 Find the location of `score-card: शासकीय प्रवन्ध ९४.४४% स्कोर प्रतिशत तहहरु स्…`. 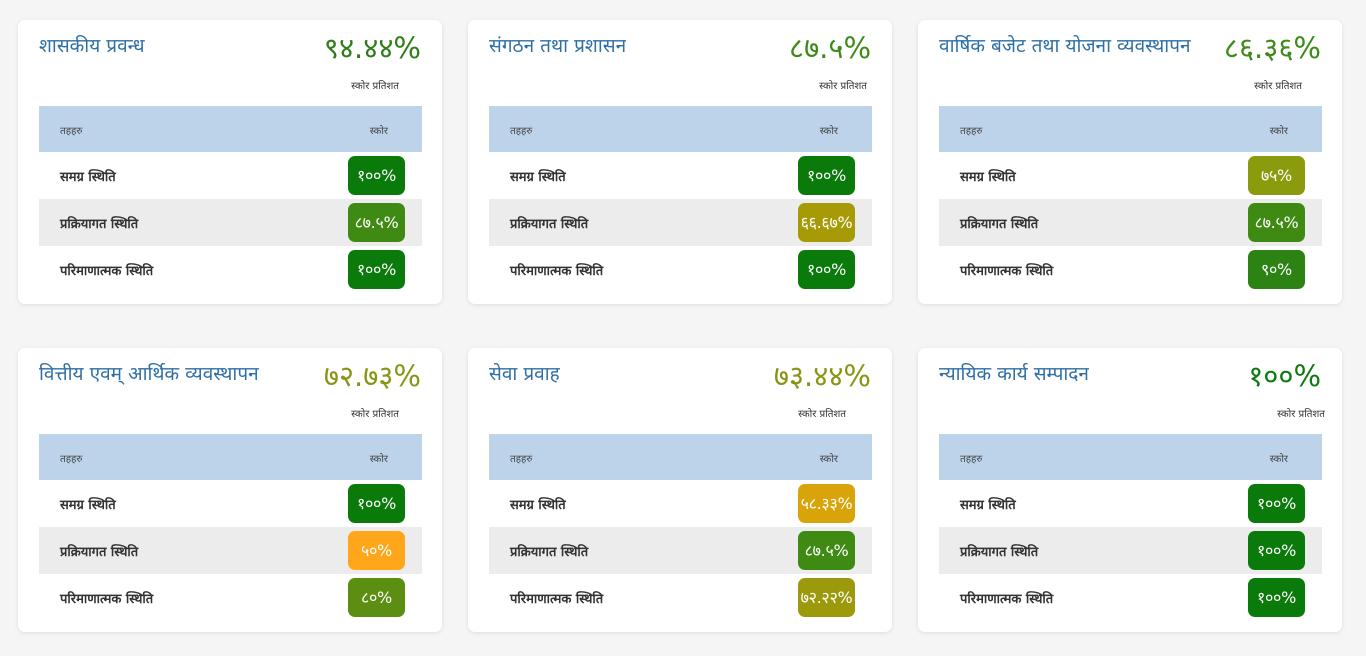

score-card: शासकीय प्रवन्ध ९४.४४% स्कोर प्रतिशत तहहरु स्… is located at coordinates (230, 162).